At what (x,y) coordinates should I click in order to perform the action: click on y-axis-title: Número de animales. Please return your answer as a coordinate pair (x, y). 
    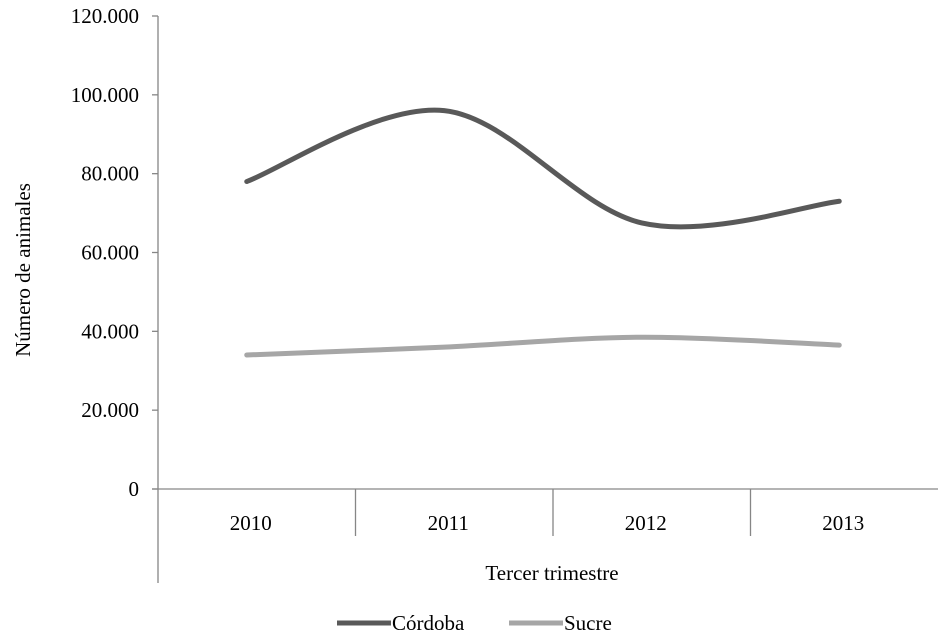
    Looking at the image, I should click on (23, 270).